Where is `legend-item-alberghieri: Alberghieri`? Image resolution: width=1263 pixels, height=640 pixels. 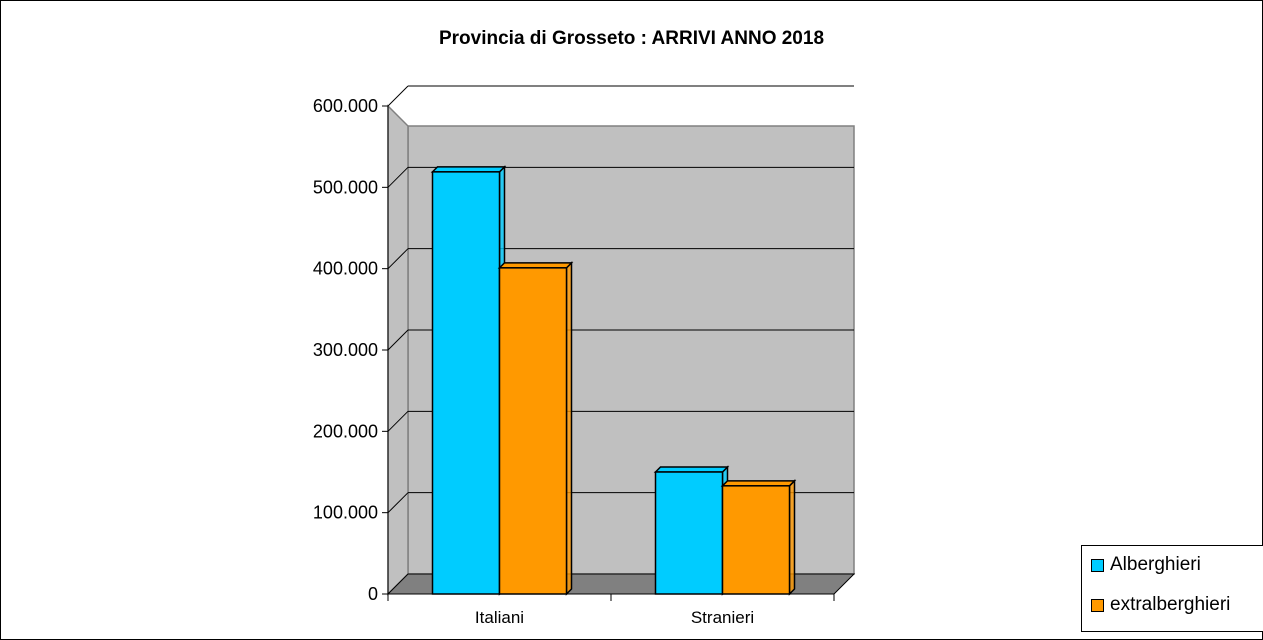 legend-item-alberghieri: Alberghieri is located at coordinates (1146, 565).